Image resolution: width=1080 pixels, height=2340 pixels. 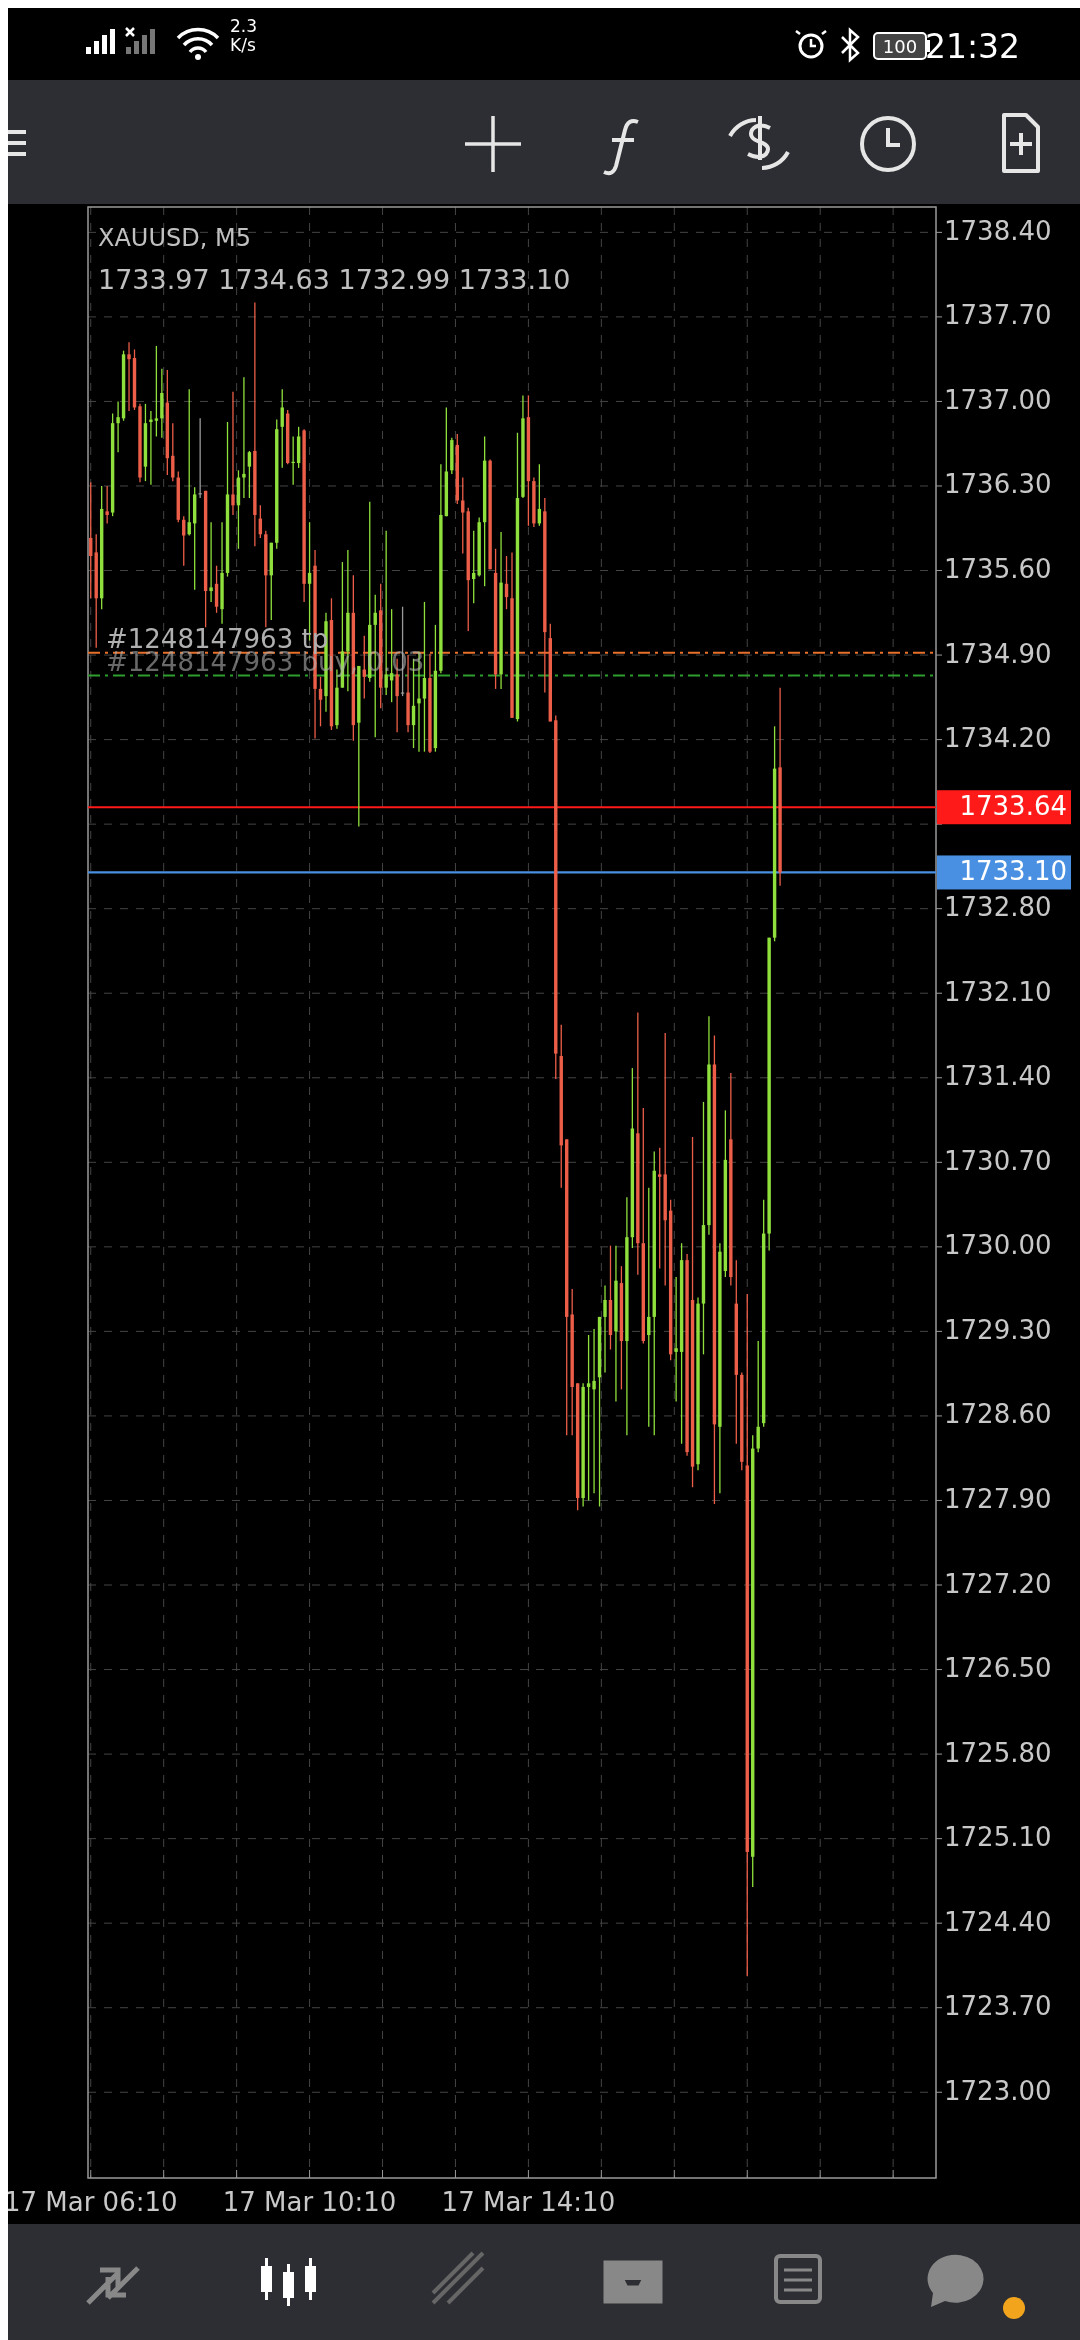 What do you see at coordinates (900, 46) in the screenshot?
I see `text: 100` at bounding box center [900, 46].